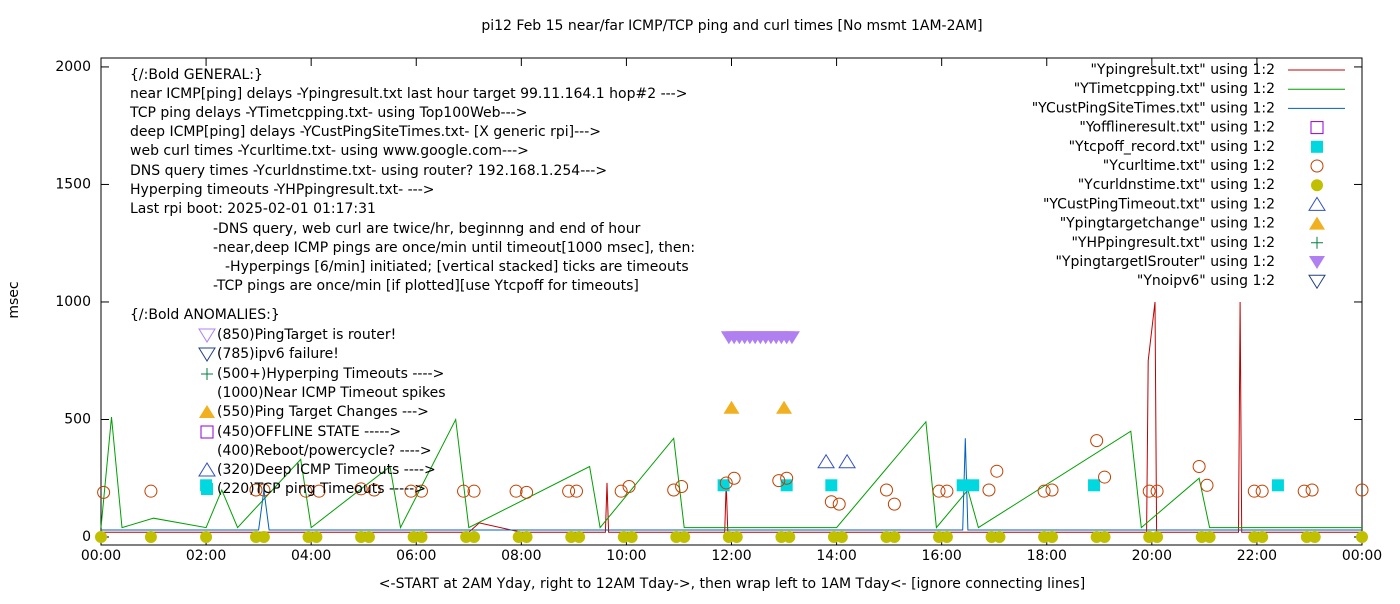  What do you see at coordinates (1159, 204) in the screenshot?
I see `legend-label: "YCustPingTimeout.txt" using 1:2` at bounding box center [1159, 204].